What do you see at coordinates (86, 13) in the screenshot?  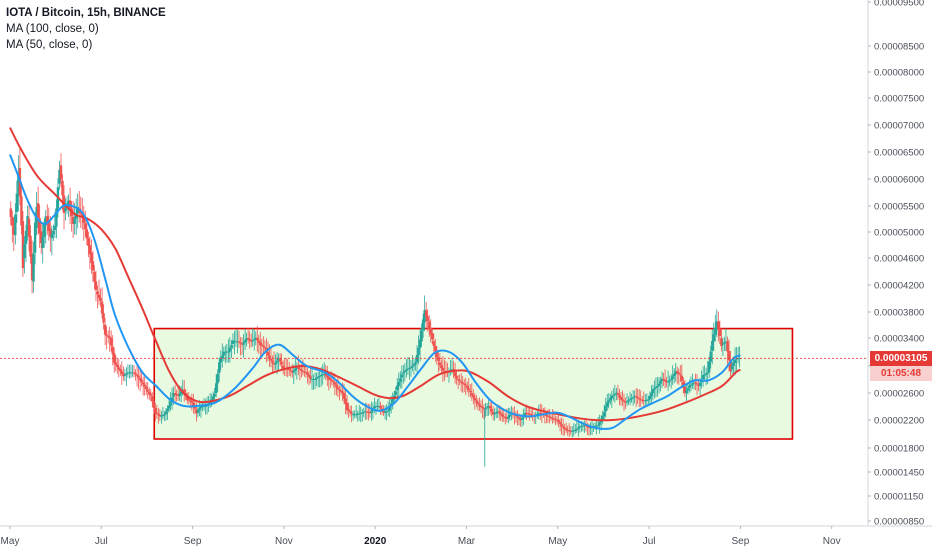 I see `legend-symbol-title: IOTA / Bitcoin, 15h, BINANCE` at bounding box center [86, 13].